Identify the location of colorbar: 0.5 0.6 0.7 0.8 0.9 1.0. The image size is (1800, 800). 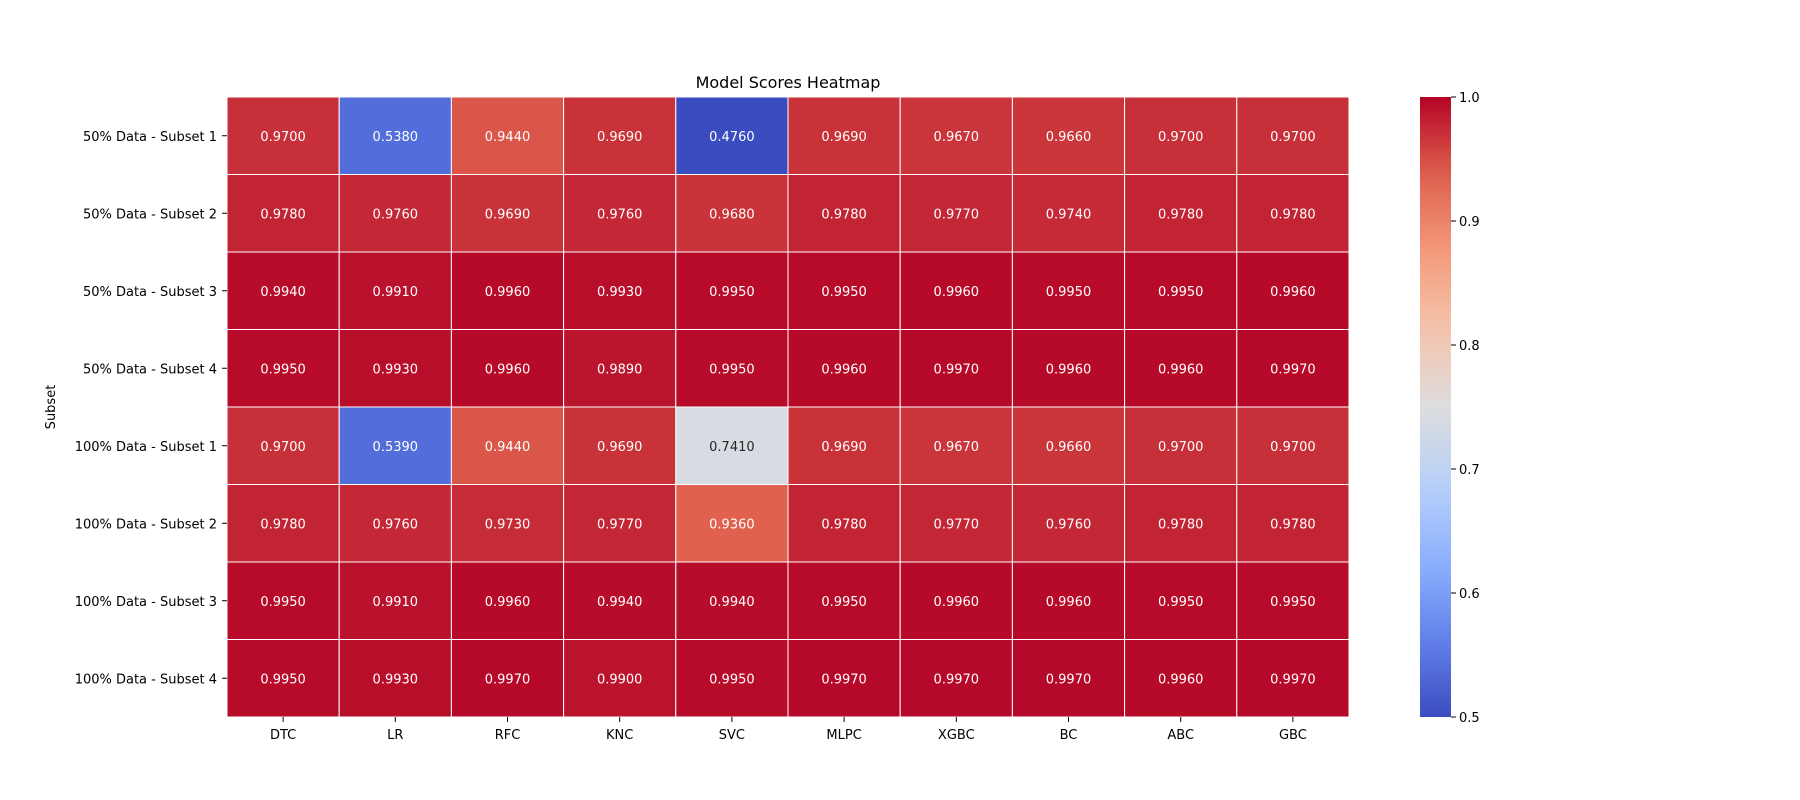
(1450, 408).